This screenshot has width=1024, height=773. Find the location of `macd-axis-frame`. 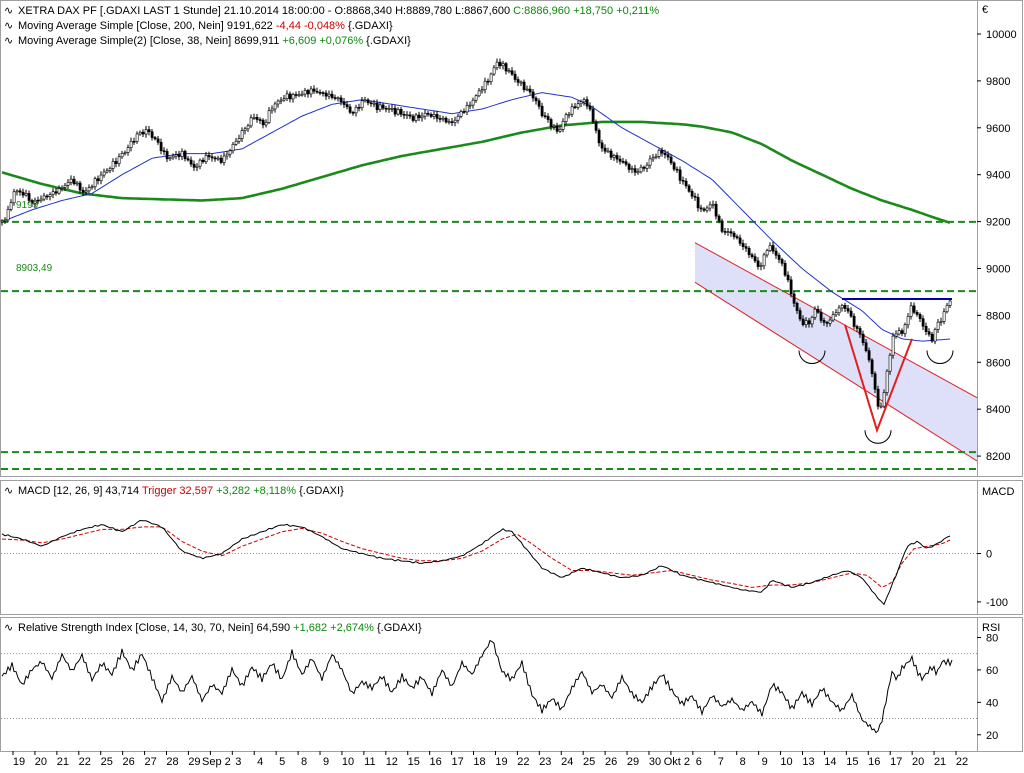

macd-axis-frame is located at coordinates (1000, 547).